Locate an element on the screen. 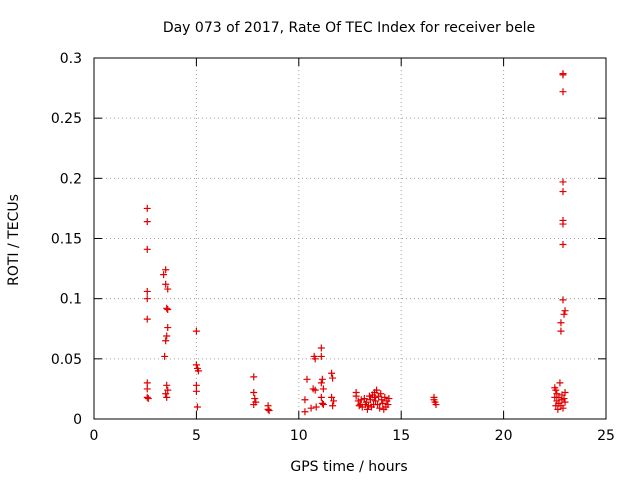  x-tick-label: 0 is located at coordinates (94, 436).